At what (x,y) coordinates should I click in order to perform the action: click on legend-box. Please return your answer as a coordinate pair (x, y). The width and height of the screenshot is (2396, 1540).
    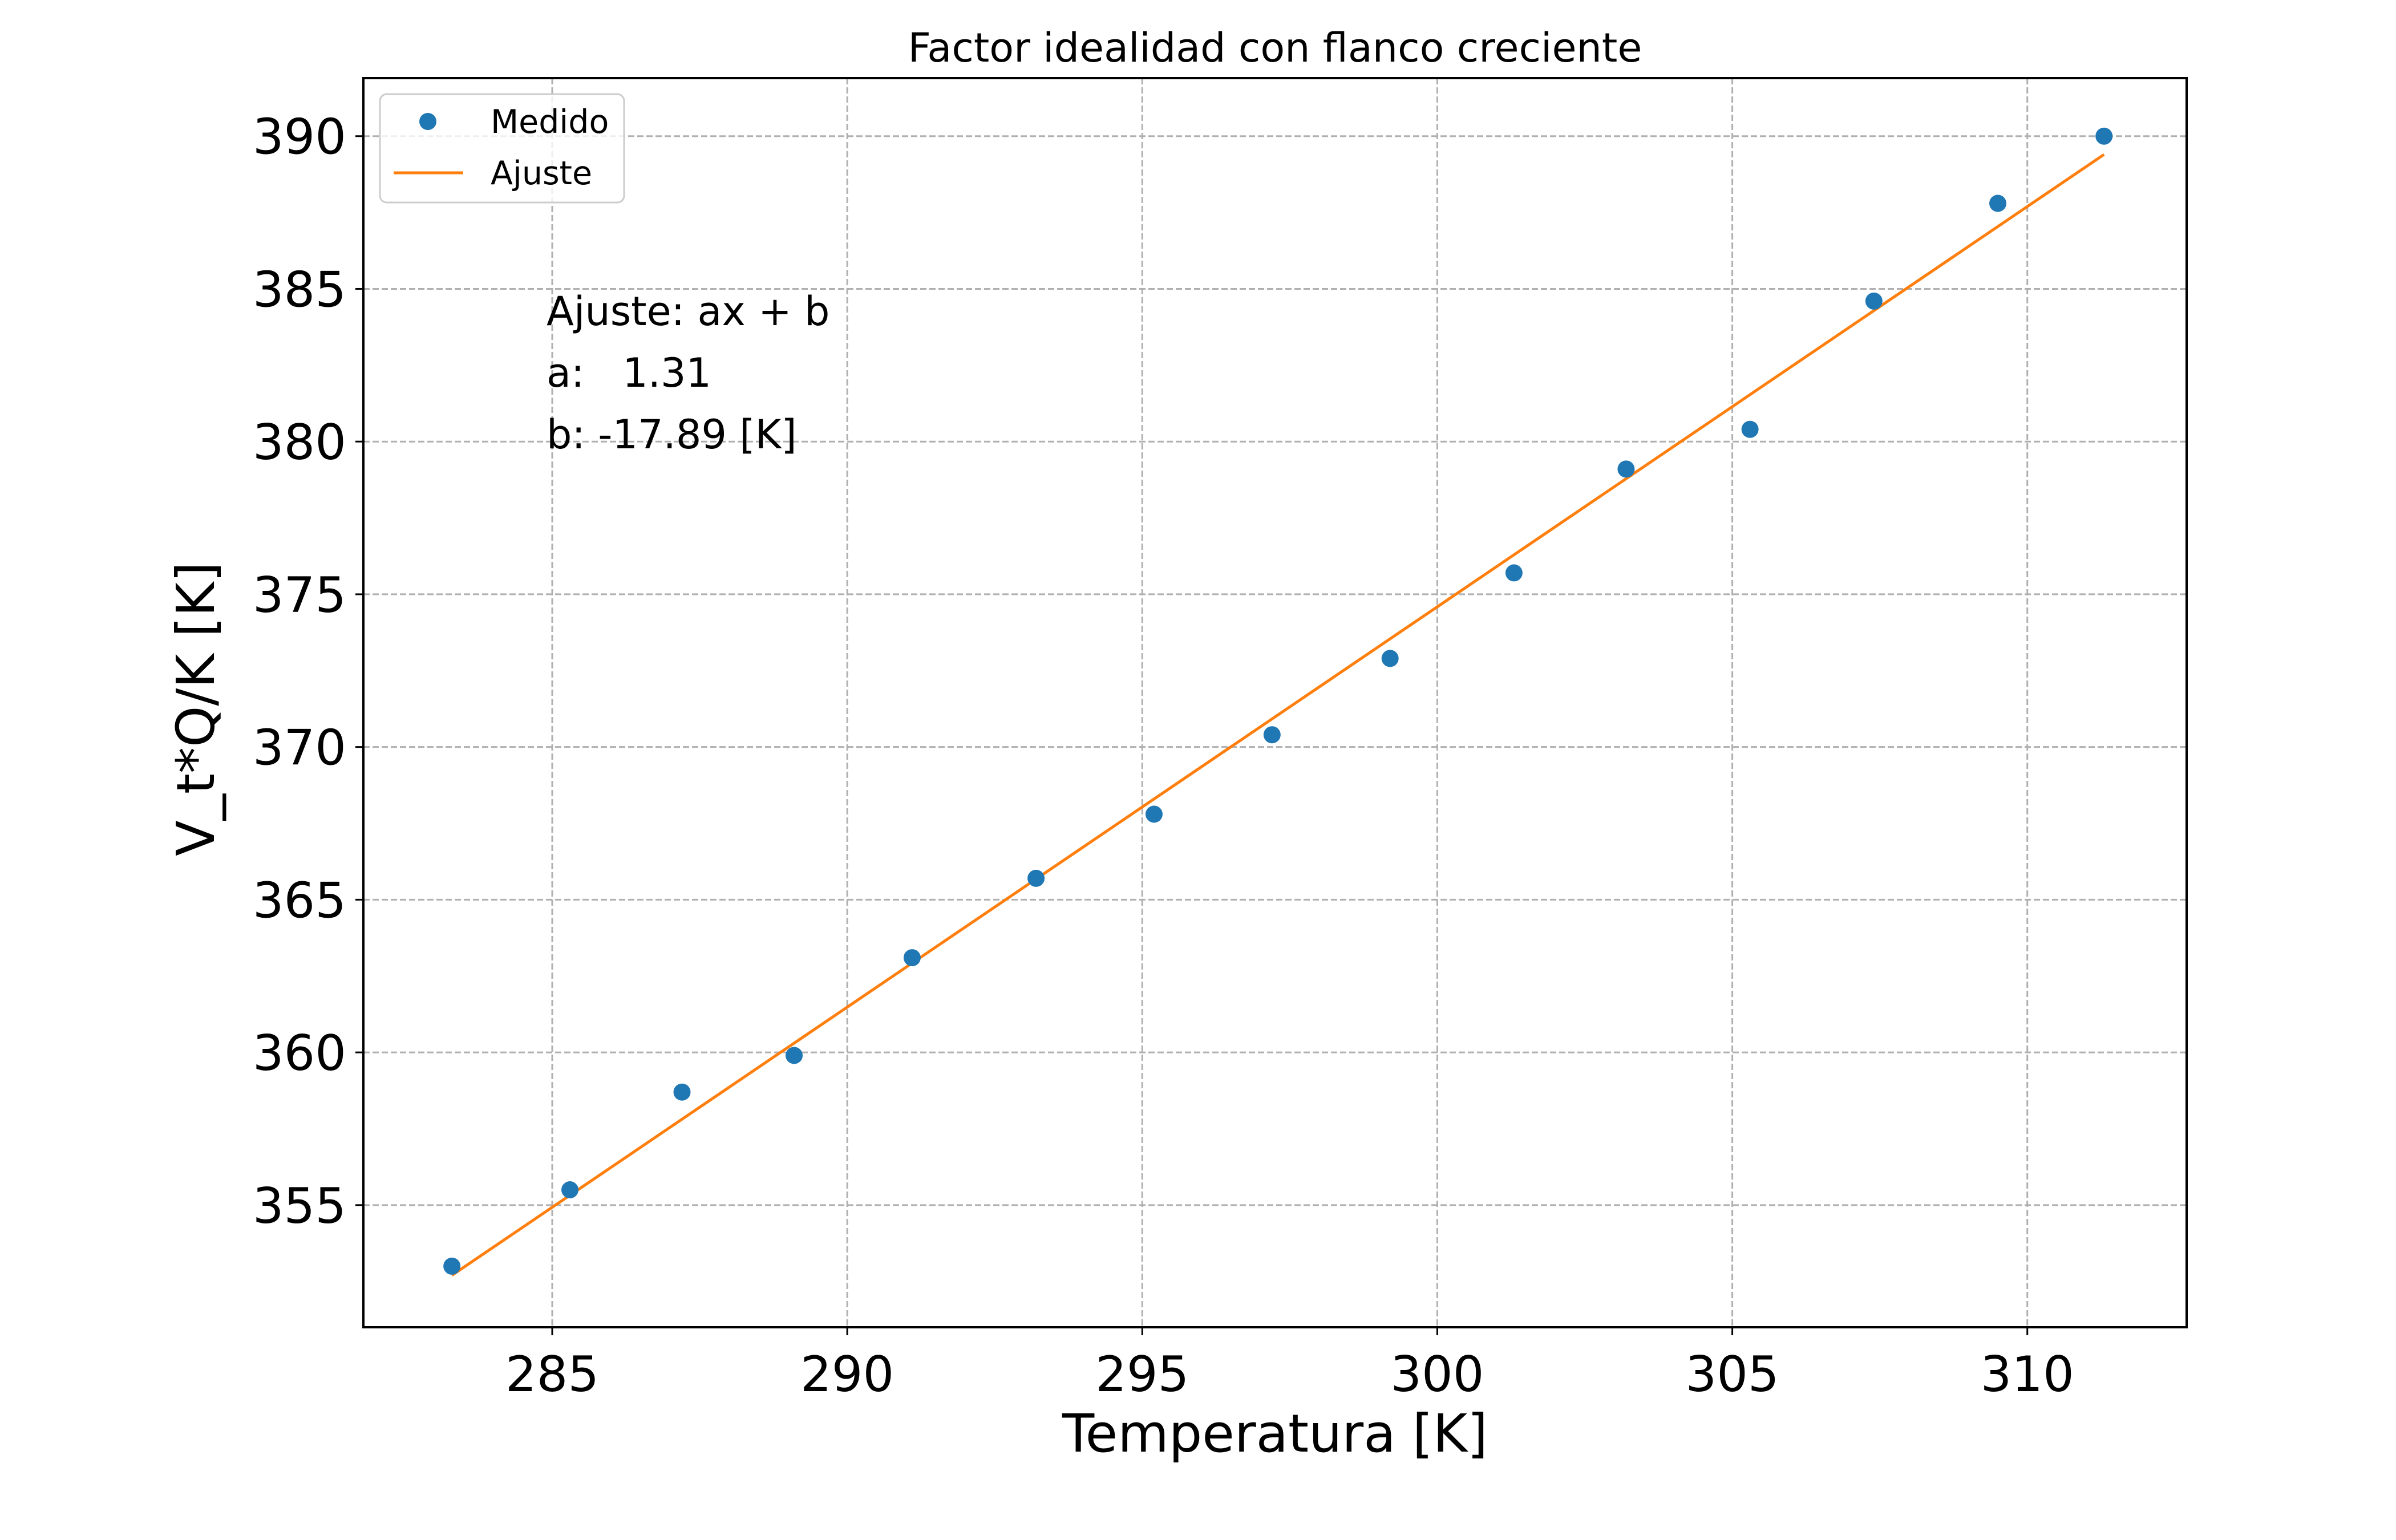
    Looking at the image, I should click on (502, 149).